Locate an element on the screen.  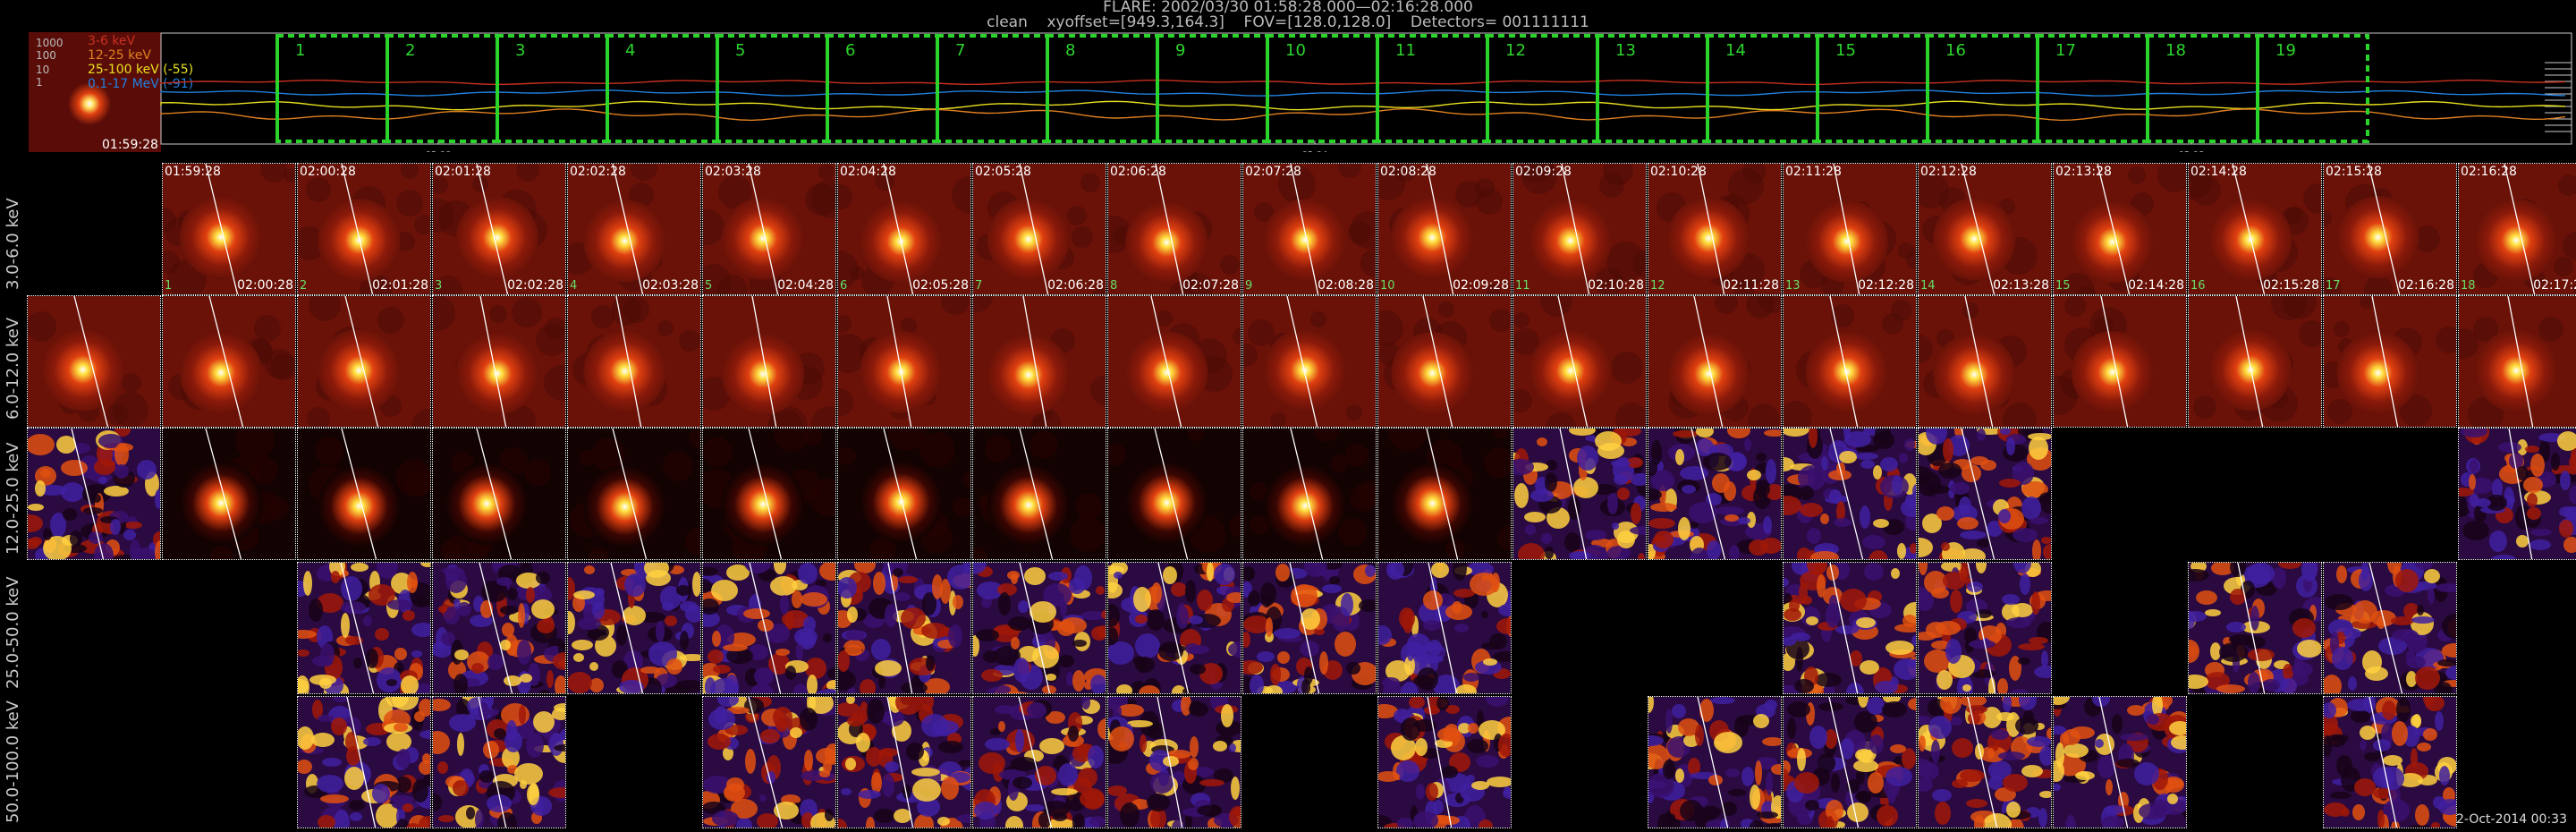
lc-xtick-label: 02:08 is located at coordinates (2192, 151).